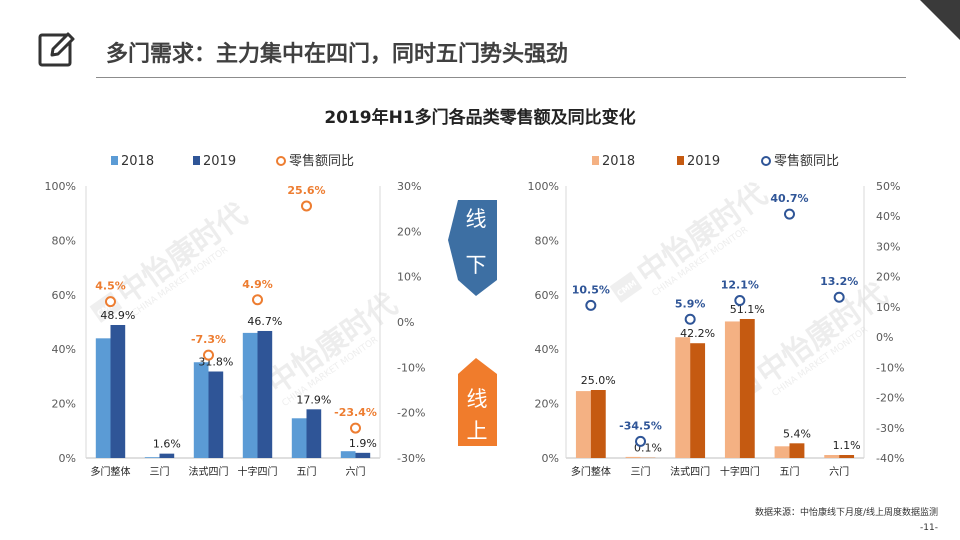 The height and width of the screenshot is (540, 960). I want to click on yoy-label: -23.4%, so click(355, 412).